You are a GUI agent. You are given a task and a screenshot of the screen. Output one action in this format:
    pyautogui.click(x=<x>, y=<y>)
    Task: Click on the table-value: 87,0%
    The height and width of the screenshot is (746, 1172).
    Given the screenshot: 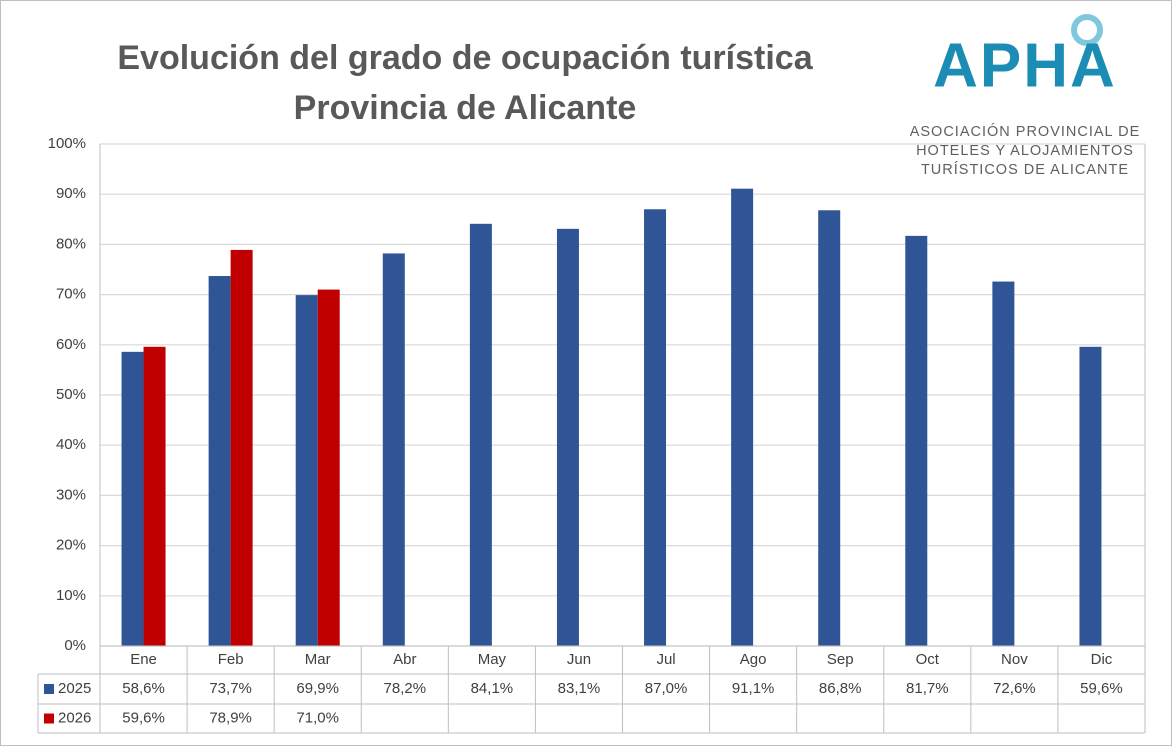 What is the action you would take?
    pyautogui.click(x=666, y=688)
    